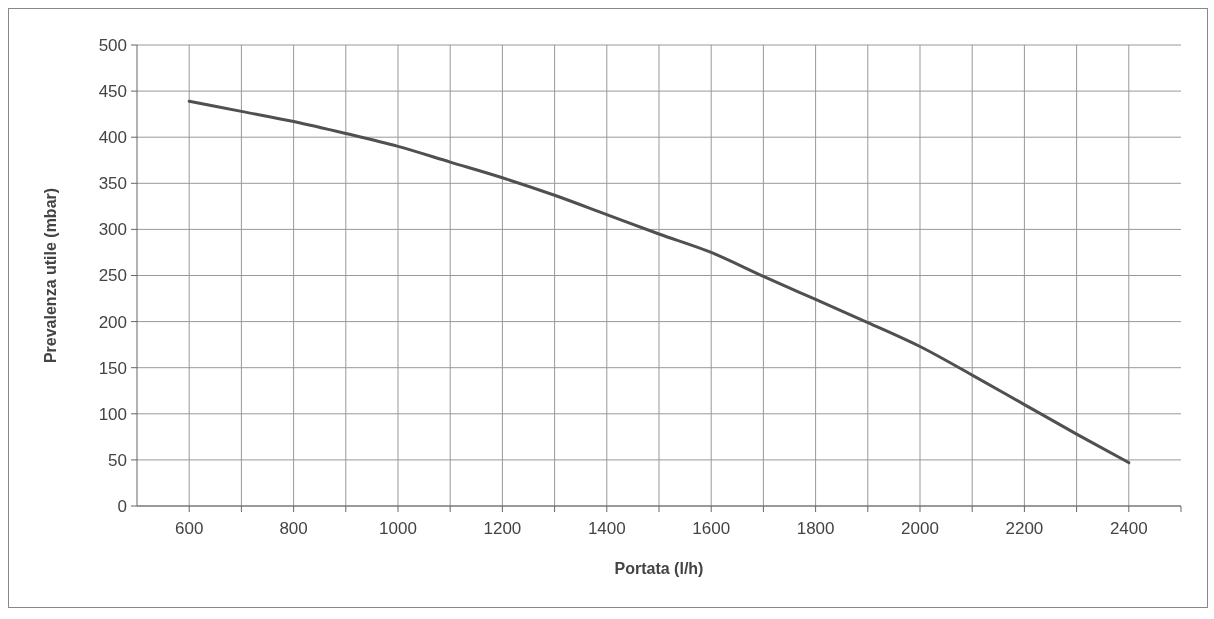 The image size is (1214, 619). I want to click on x-tick-label: 2200, so click(1024, 528).